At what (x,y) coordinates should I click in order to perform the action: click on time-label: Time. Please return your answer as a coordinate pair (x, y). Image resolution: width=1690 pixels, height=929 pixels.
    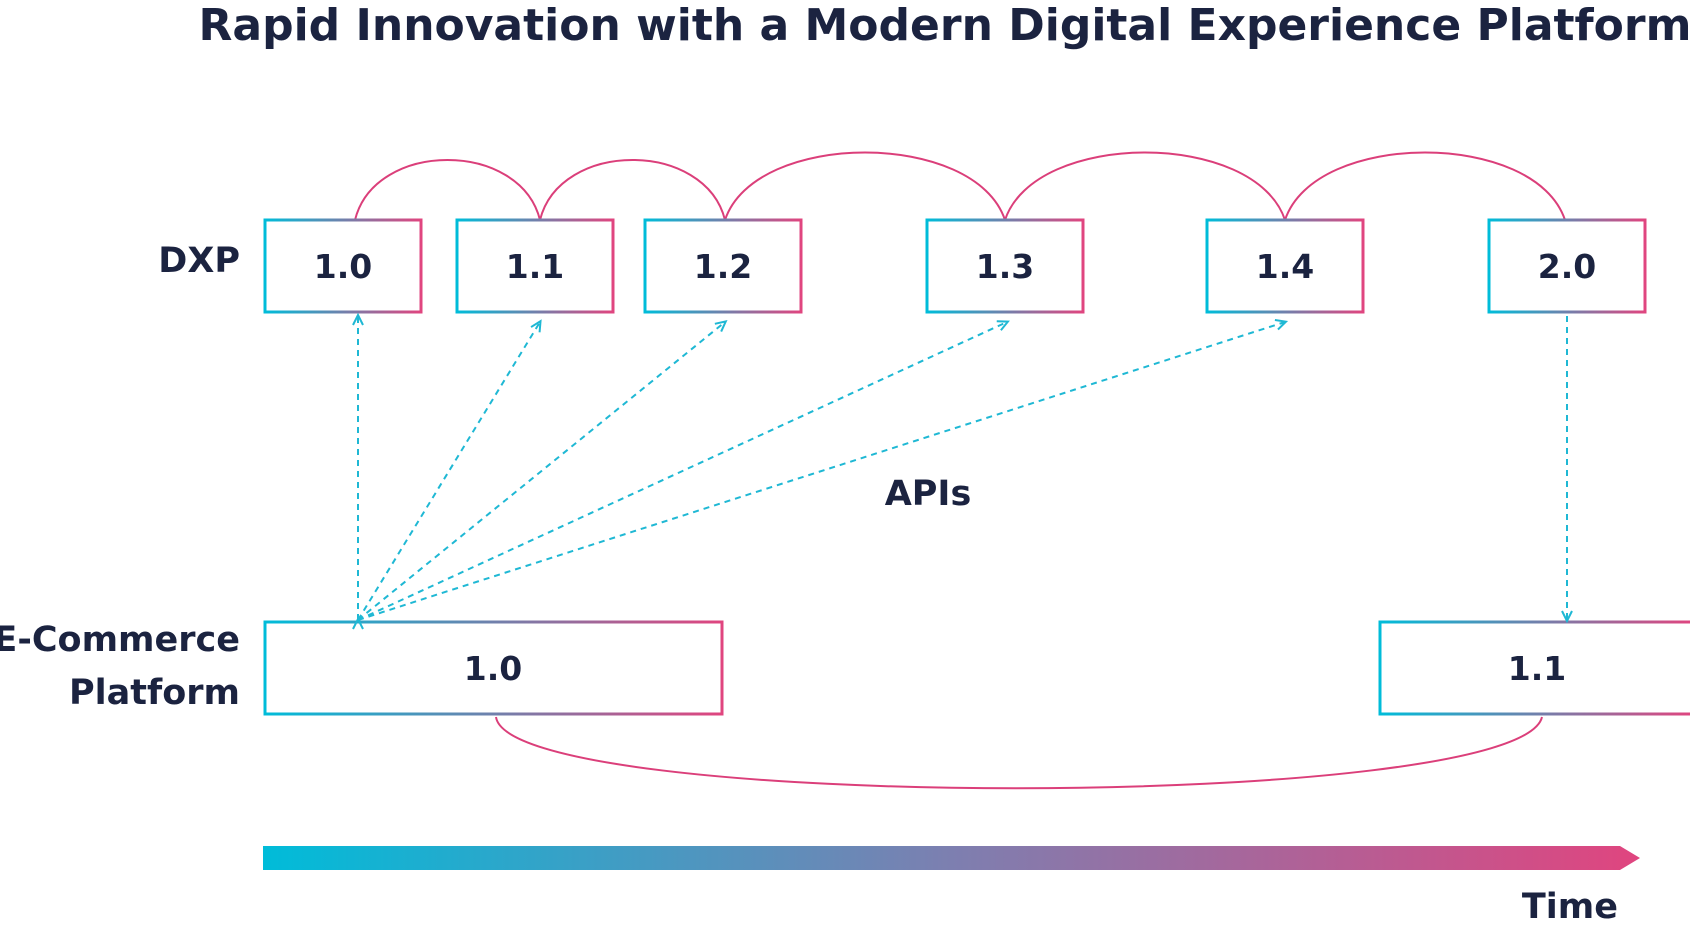
    Looking at the image, I should click on (1570, 907).